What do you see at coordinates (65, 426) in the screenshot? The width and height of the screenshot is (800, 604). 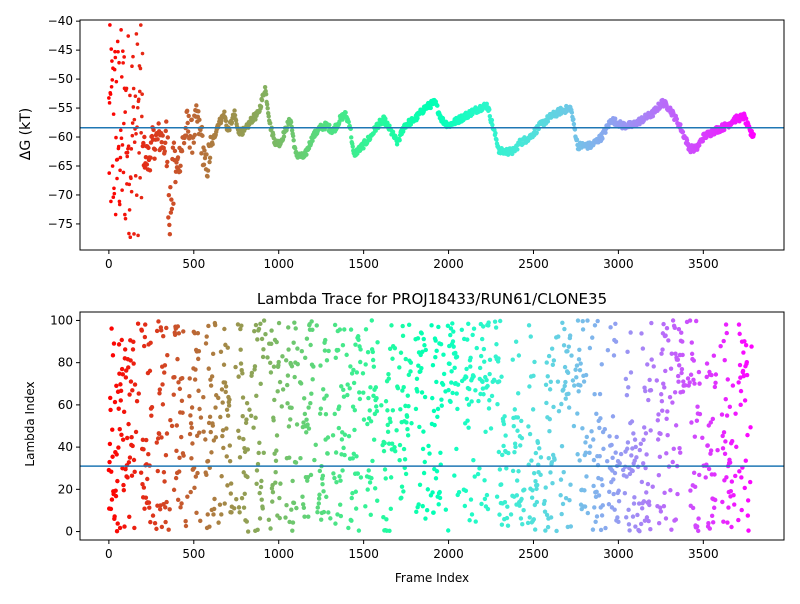 I see `lambda-y-ticks: 0 20 40 60 80 100` at bounding box center [65, 426].